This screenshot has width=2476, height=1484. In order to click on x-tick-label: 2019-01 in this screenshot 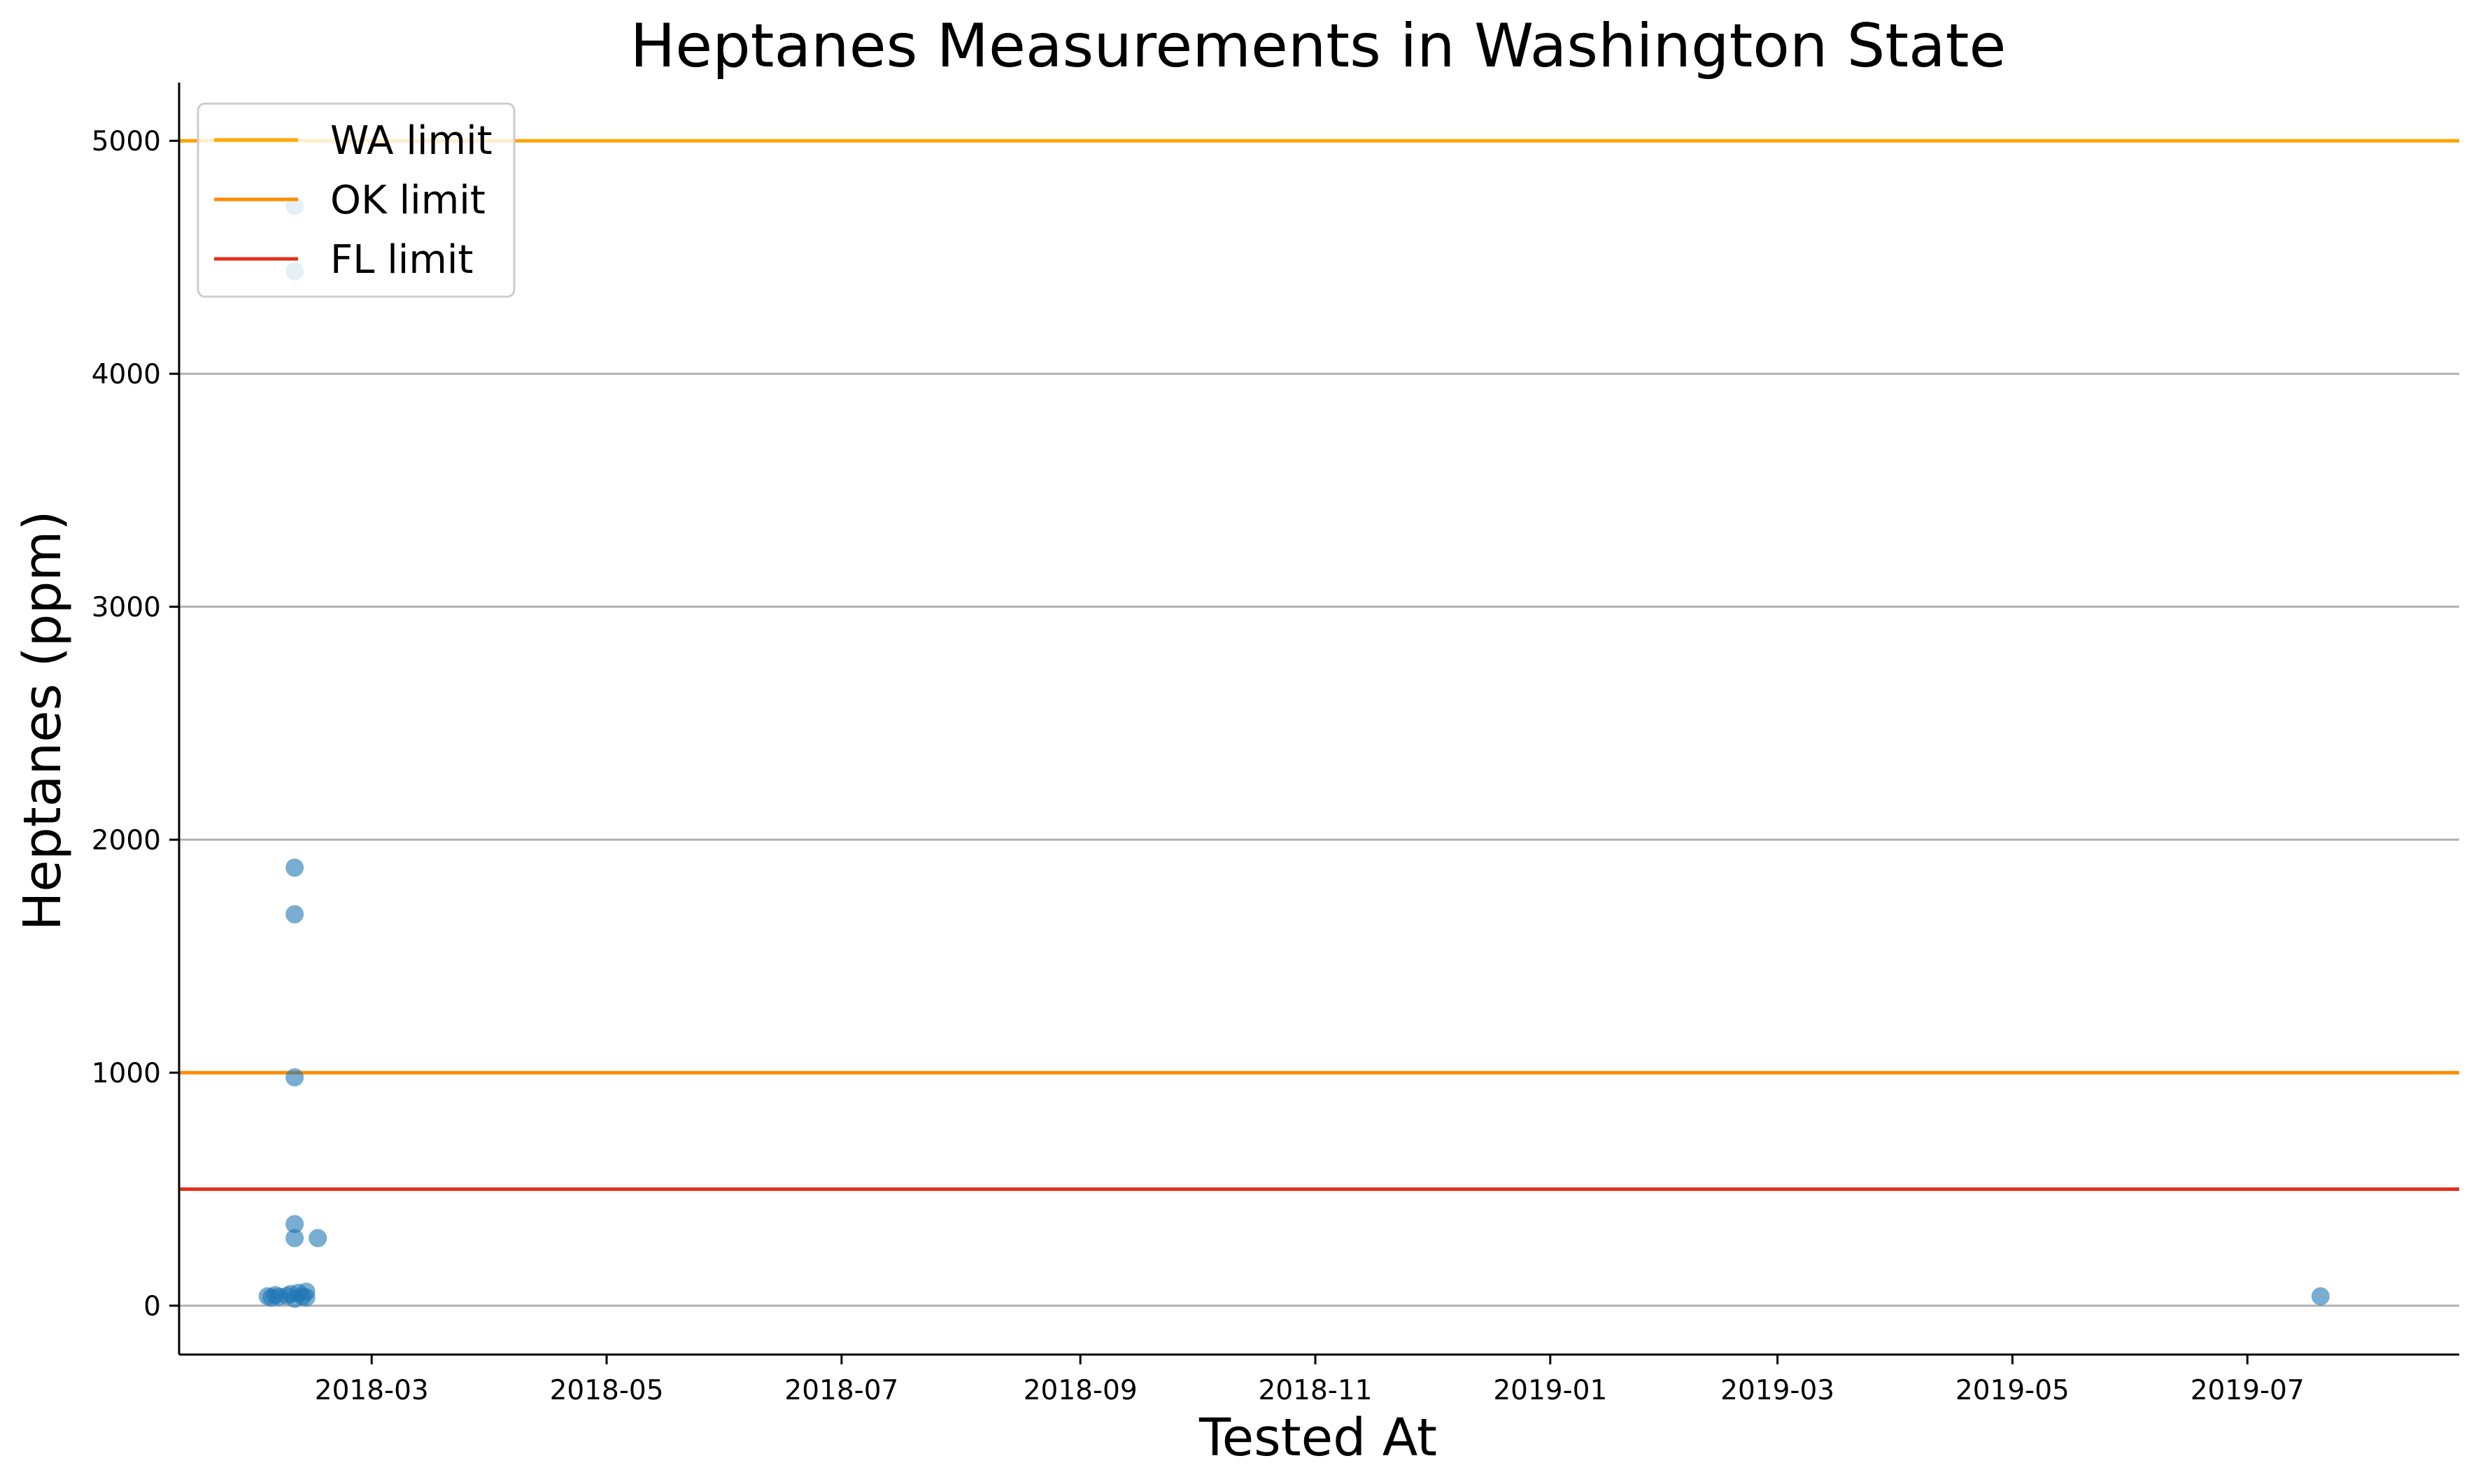, I will do `click(1550, 1391)`.